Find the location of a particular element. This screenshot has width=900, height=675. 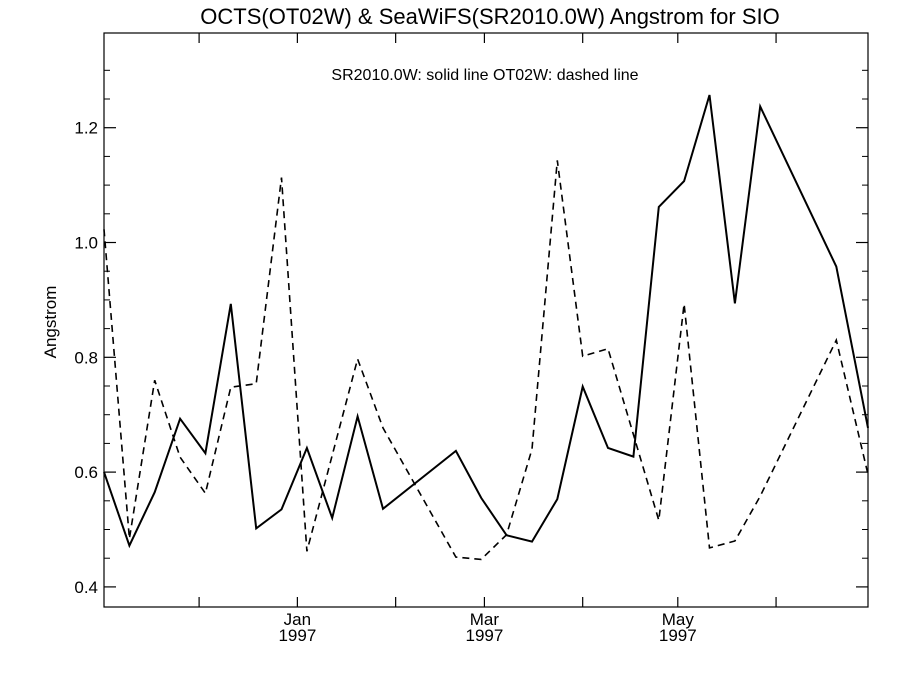

chart-annotation: SR2010.0W: solid line OT02W: dashed line is located at coordinates (484, 75).